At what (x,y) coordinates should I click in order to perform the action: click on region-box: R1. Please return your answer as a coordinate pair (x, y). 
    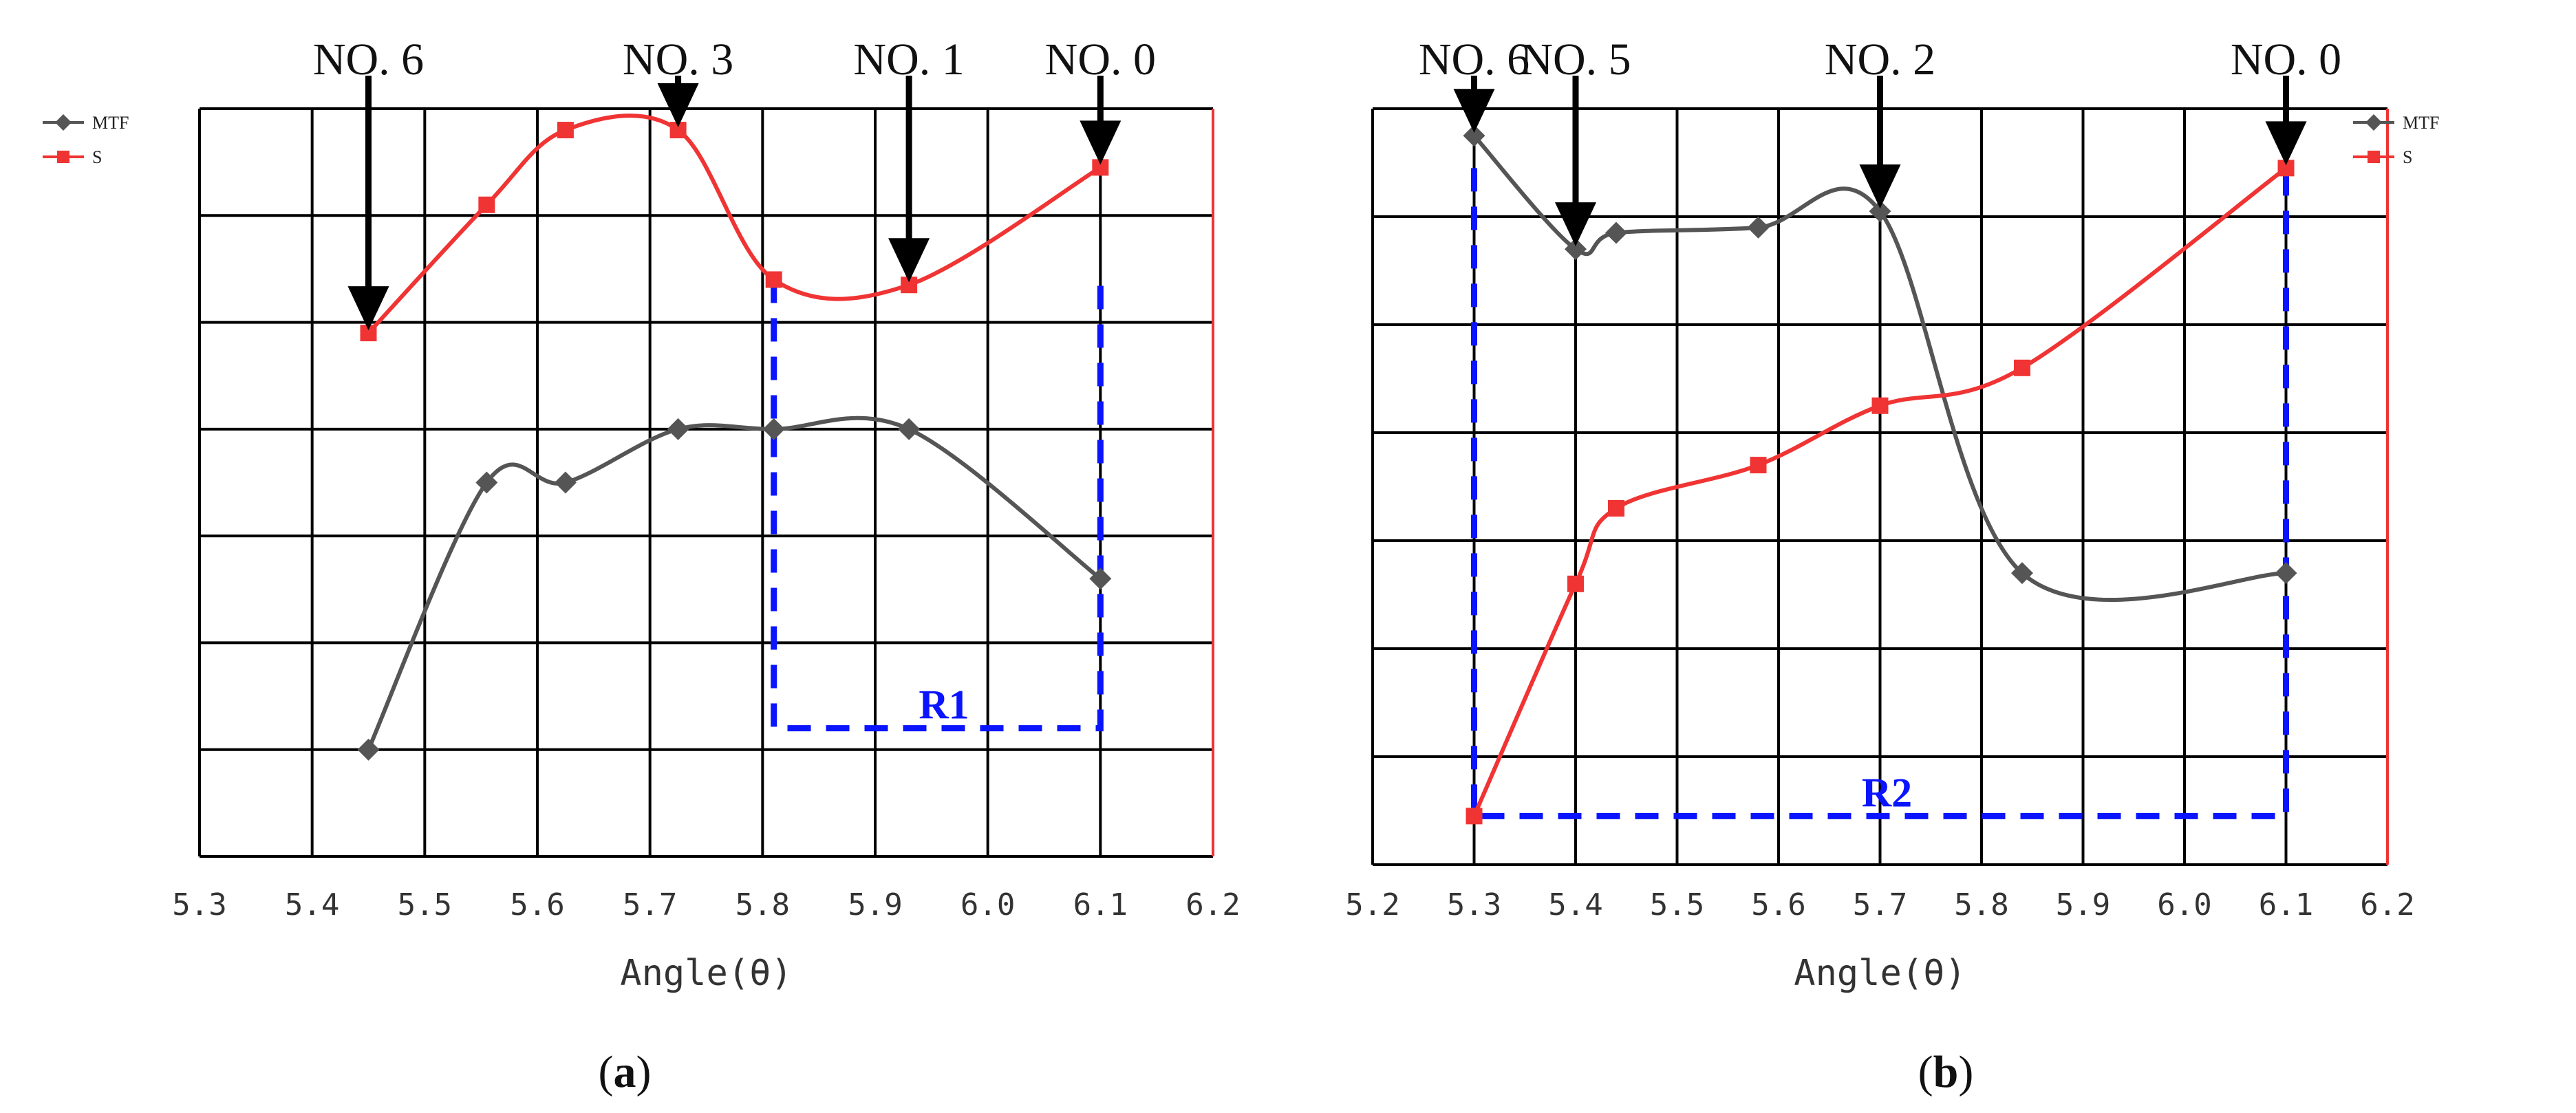
    Looking at the image, I should click on (937, 505).